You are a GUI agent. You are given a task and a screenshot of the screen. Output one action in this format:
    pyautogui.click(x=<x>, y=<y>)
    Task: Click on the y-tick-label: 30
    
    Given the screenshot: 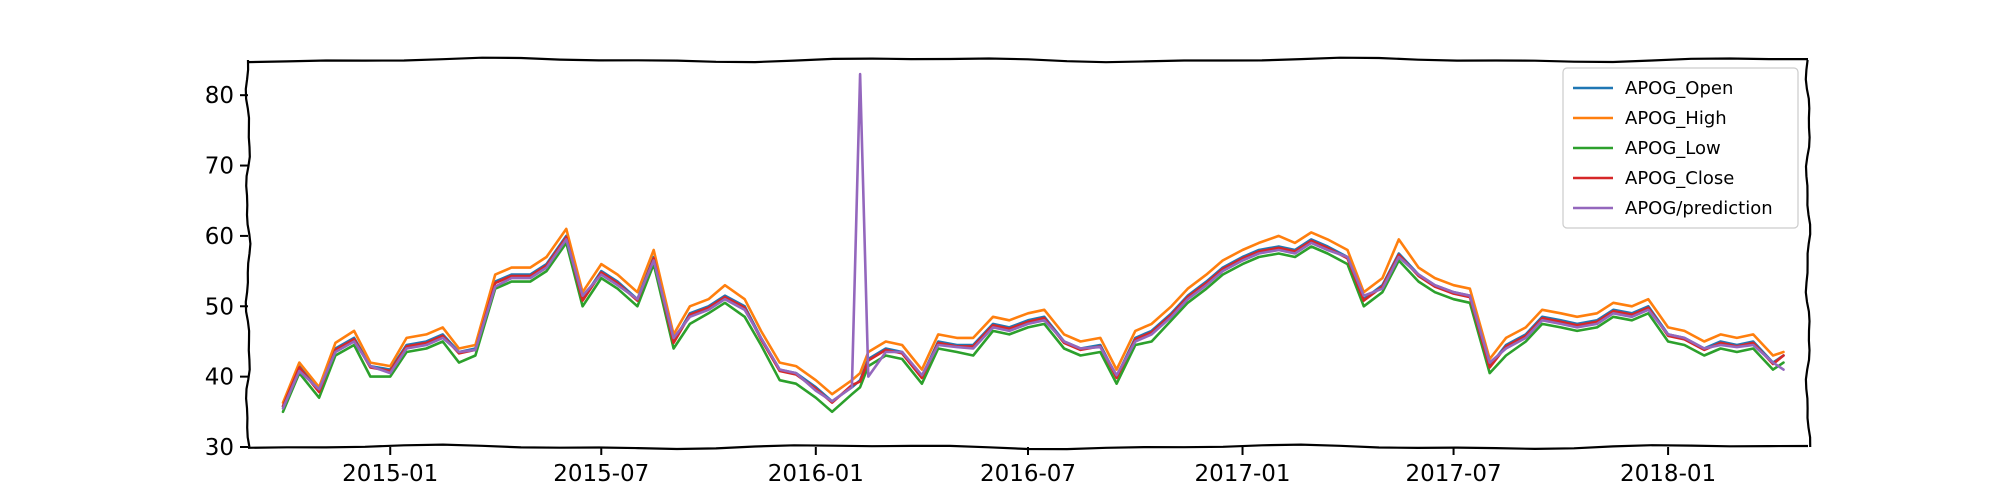 What is the action you would take?
    pyautogui.click(x=219, y=448)
    